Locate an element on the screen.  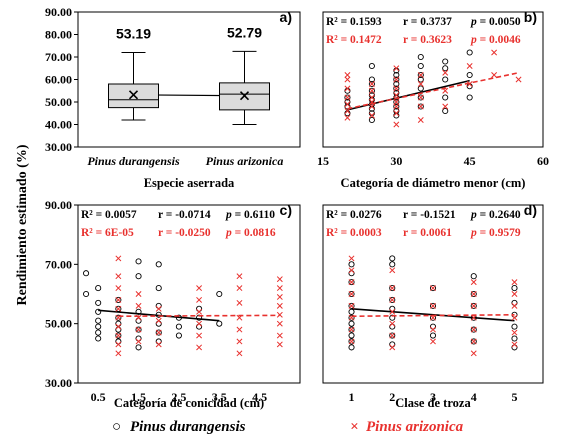
x-tick-label: 0.5 is located at coordinates (98, 397).